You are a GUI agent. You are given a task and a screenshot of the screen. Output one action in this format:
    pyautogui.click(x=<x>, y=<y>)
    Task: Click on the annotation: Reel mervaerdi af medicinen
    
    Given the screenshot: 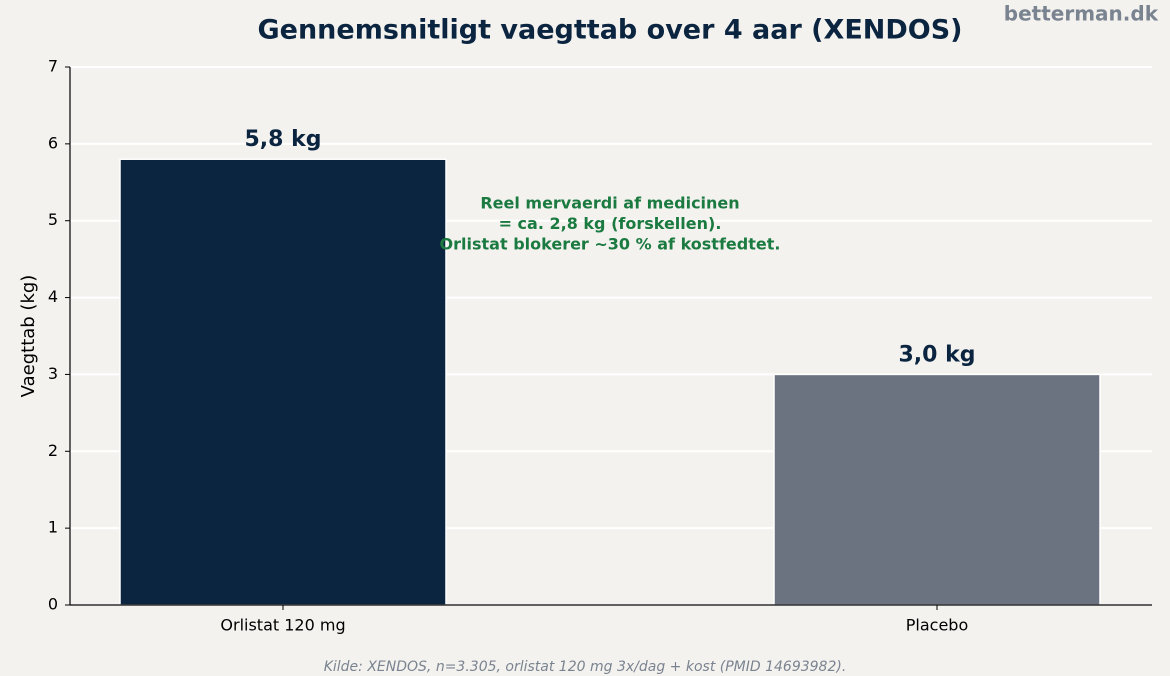 What is the action you would take?
    pyautogui.click(x=609, y=203)
    